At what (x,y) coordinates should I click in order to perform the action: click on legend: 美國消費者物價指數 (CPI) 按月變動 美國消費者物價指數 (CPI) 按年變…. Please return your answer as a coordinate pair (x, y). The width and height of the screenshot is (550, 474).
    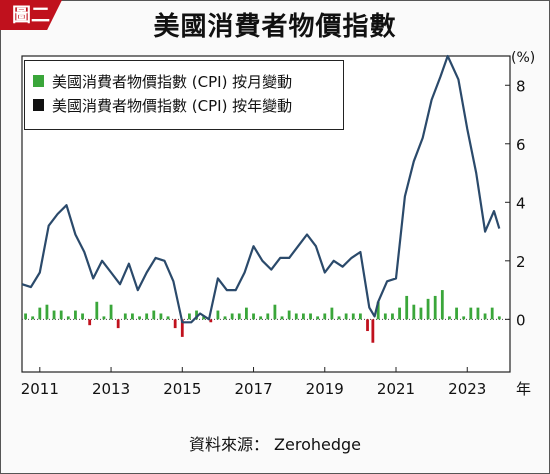
    Looking at the image, I should click on (184, 95).